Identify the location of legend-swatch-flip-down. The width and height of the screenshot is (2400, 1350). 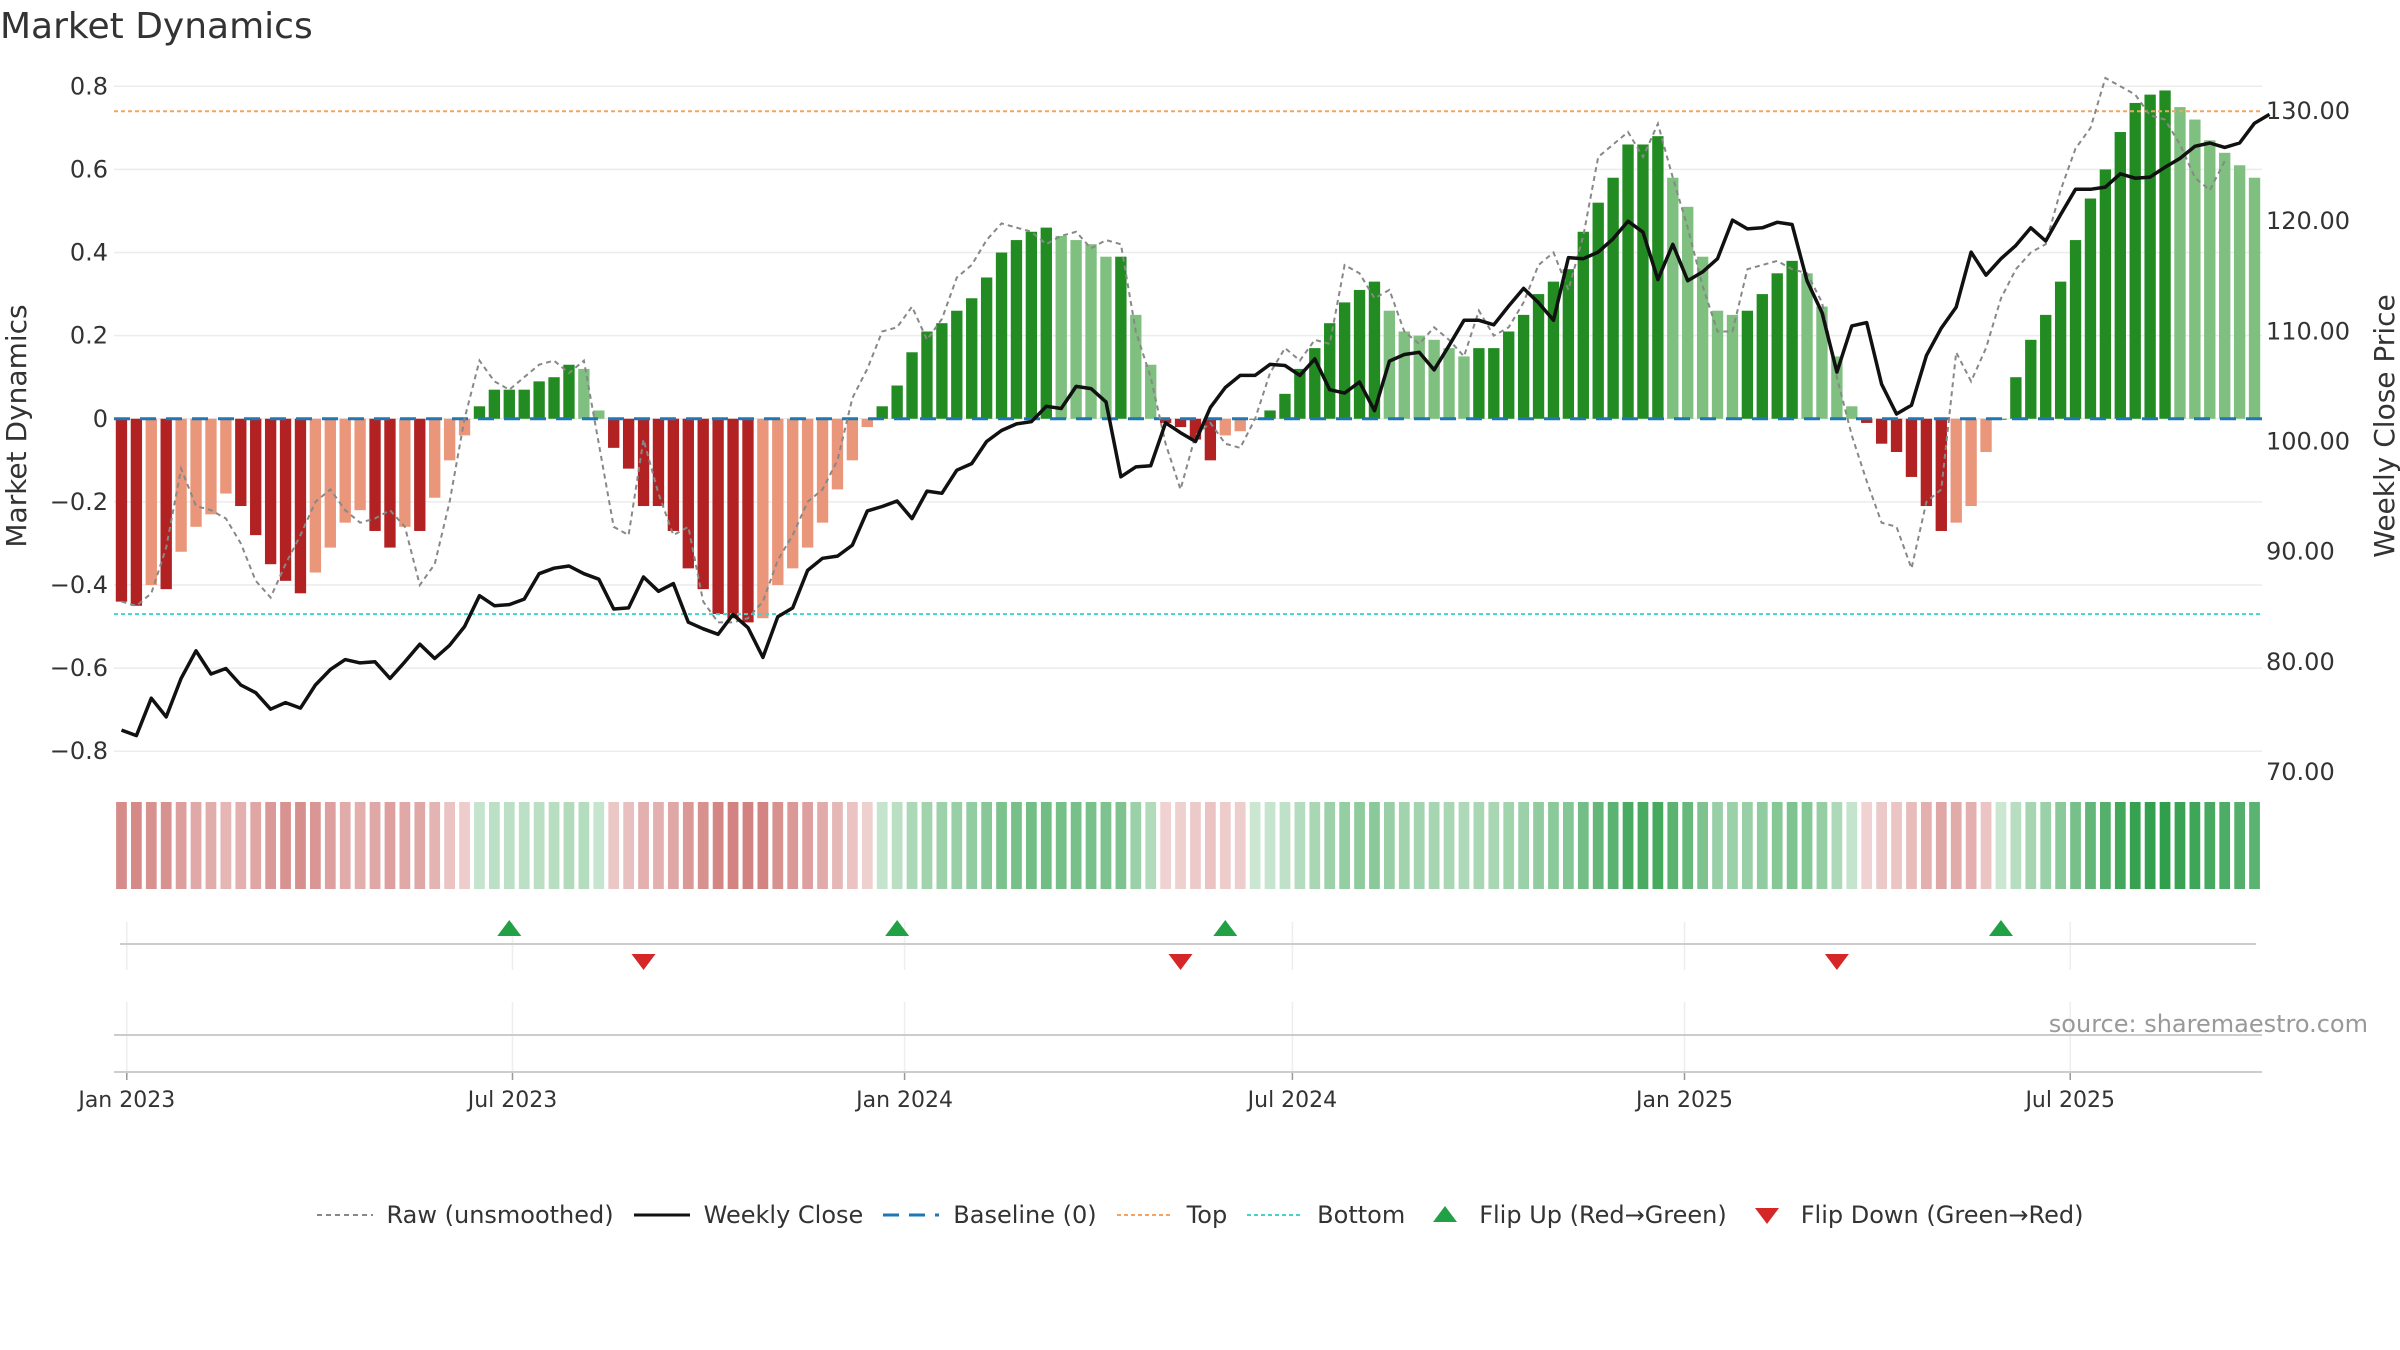
(1766, 1216).